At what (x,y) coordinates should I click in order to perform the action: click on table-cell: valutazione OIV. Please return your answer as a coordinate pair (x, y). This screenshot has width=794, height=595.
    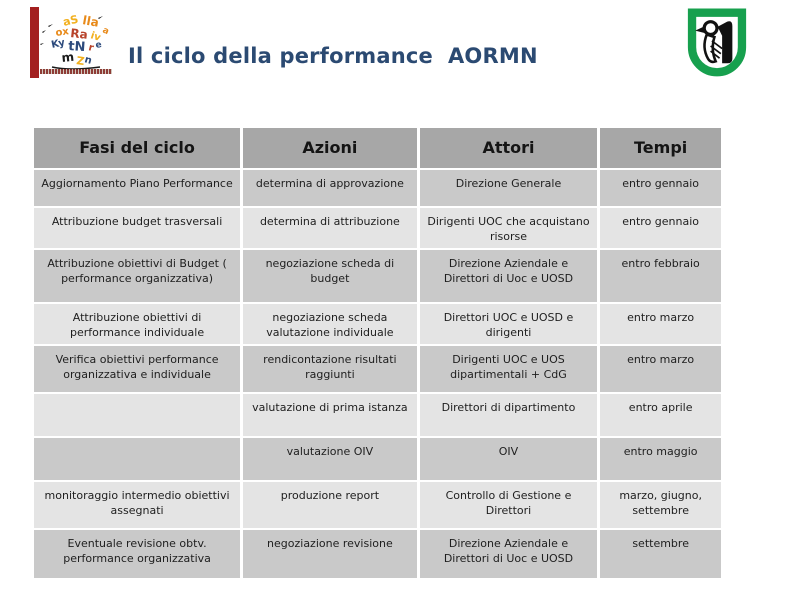
    Looking at the image, I should click on (330, 458).